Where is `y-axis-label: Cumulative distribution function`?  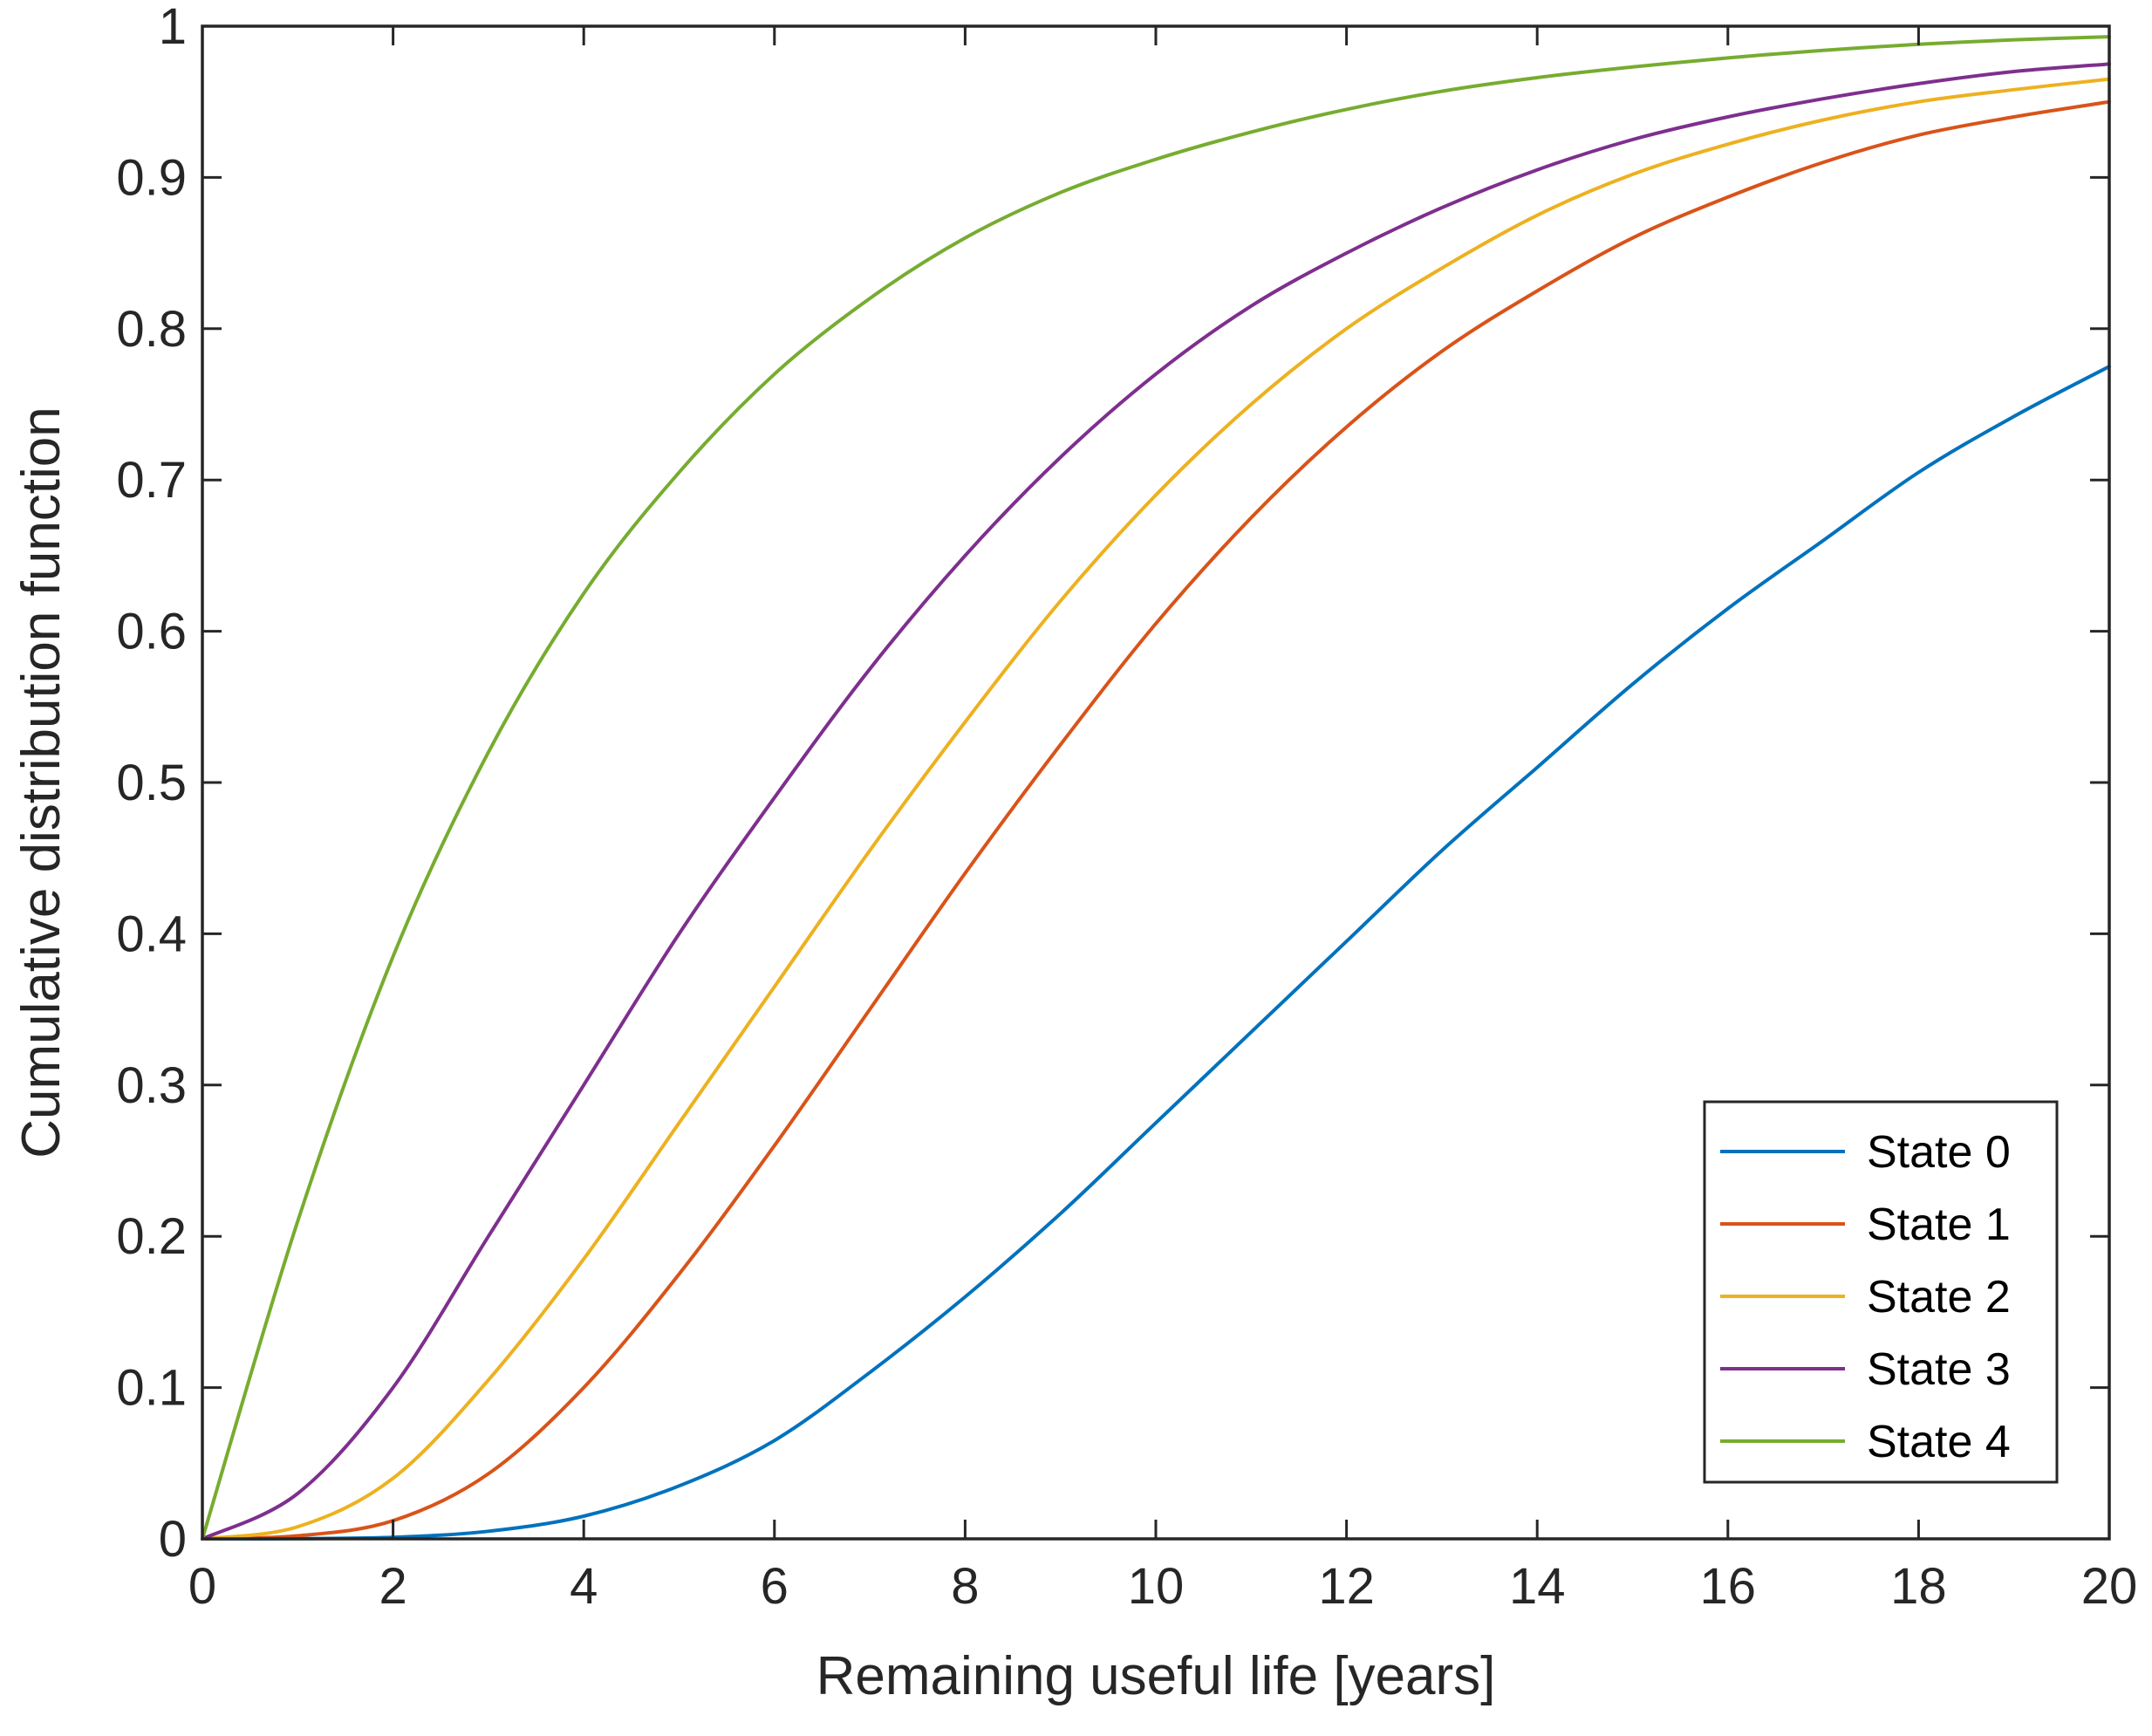
y-axis-label: Cumulative distribution function is located at coordinates (42, 782).